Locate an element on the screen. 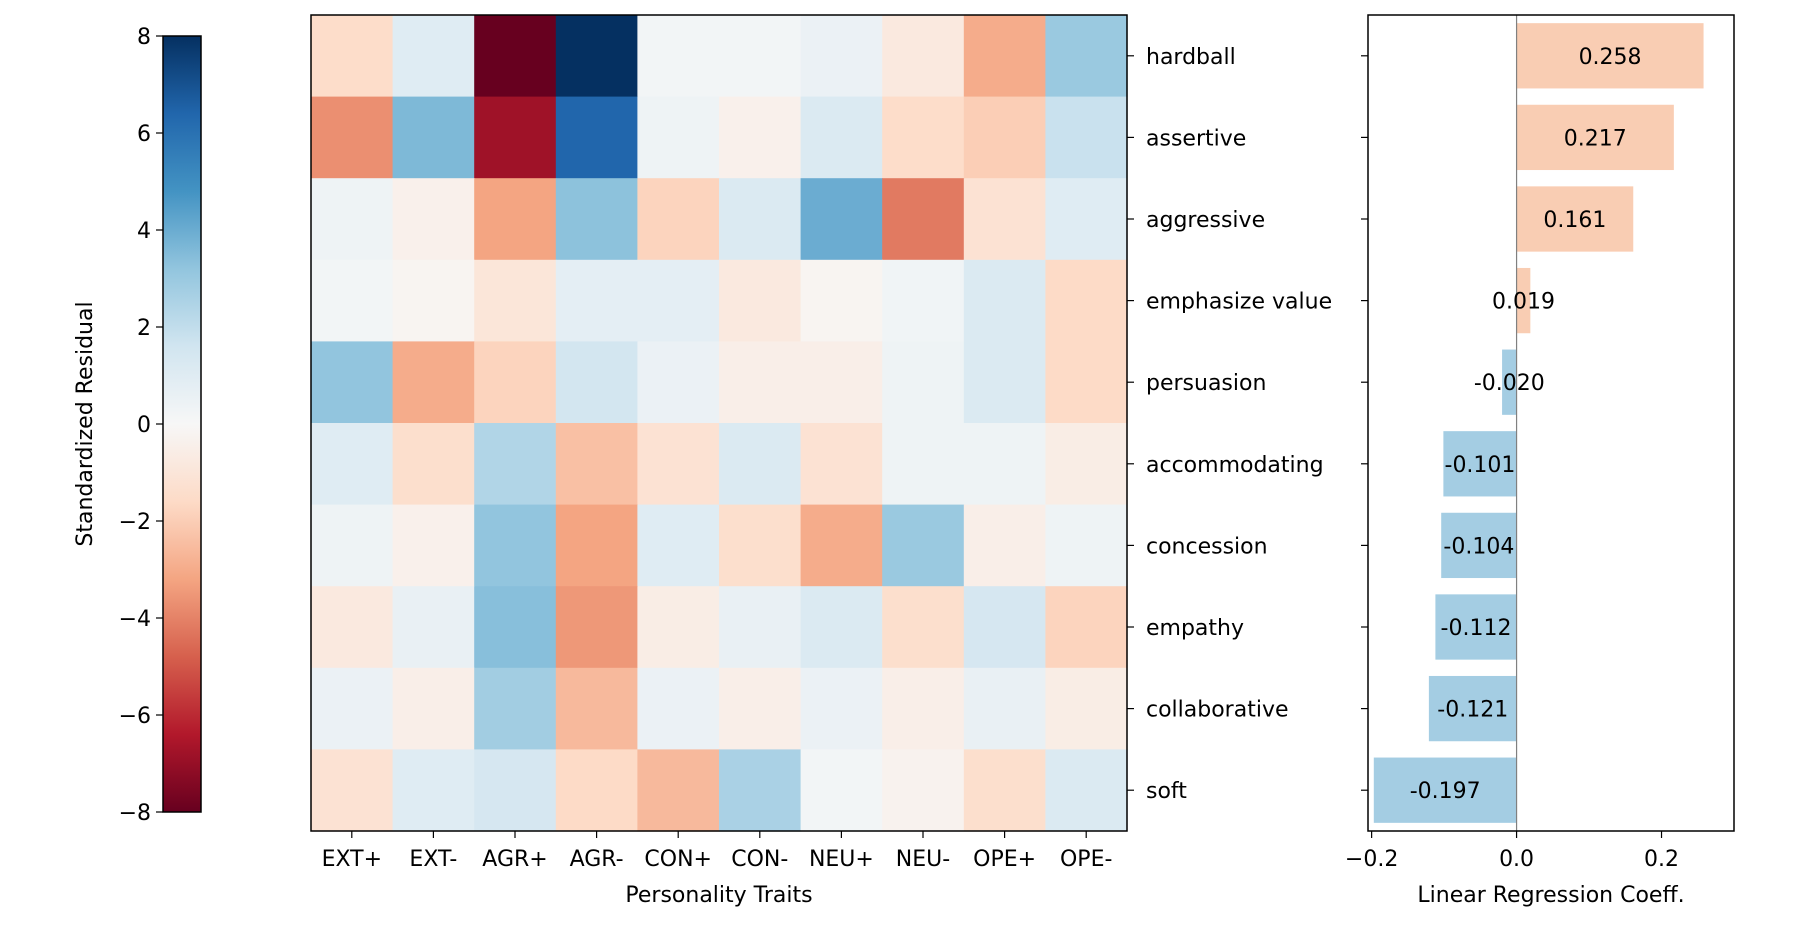 The image size is (1814, 932). heatmap-x-ticks: EXT+ EXT- AGR+ AGR- CON+ CON- NEU+ NEU- OPE+ OPE- is located at coordinates (717, 851).